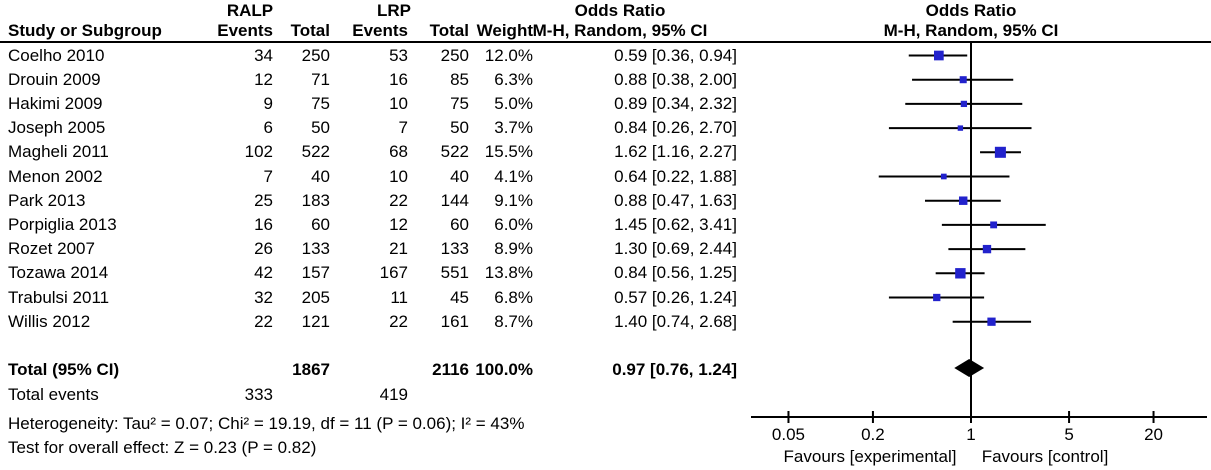 The width and height of the screenshot is (1211, 470). Describe the element at coordinates (56, 55) in the screenshot. I see `study-name: Coelho 2010` at that location.